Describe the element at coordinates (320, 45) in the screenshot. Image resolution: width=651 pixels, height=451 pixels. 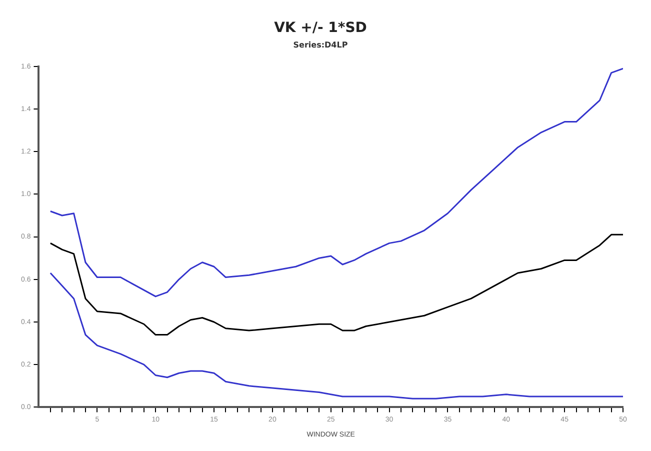
I see `chart-subtitle: Series:D4LP` at that location.